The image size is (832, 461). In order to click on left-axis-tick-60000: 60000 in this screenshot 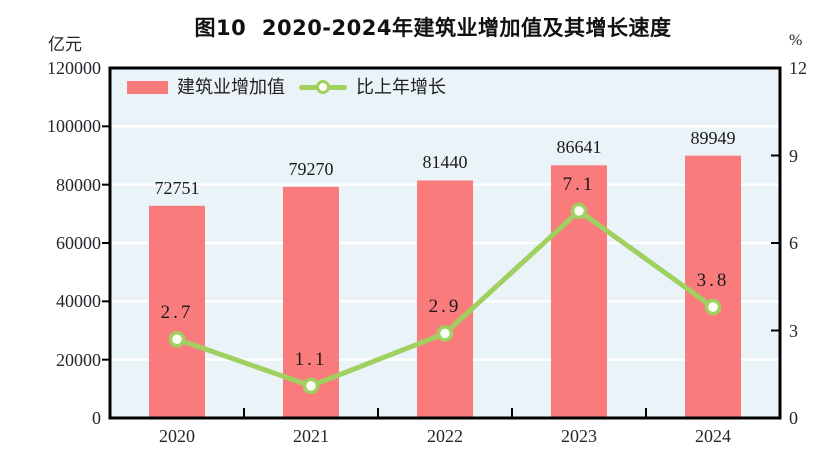, I will do `click(78, 243)`.